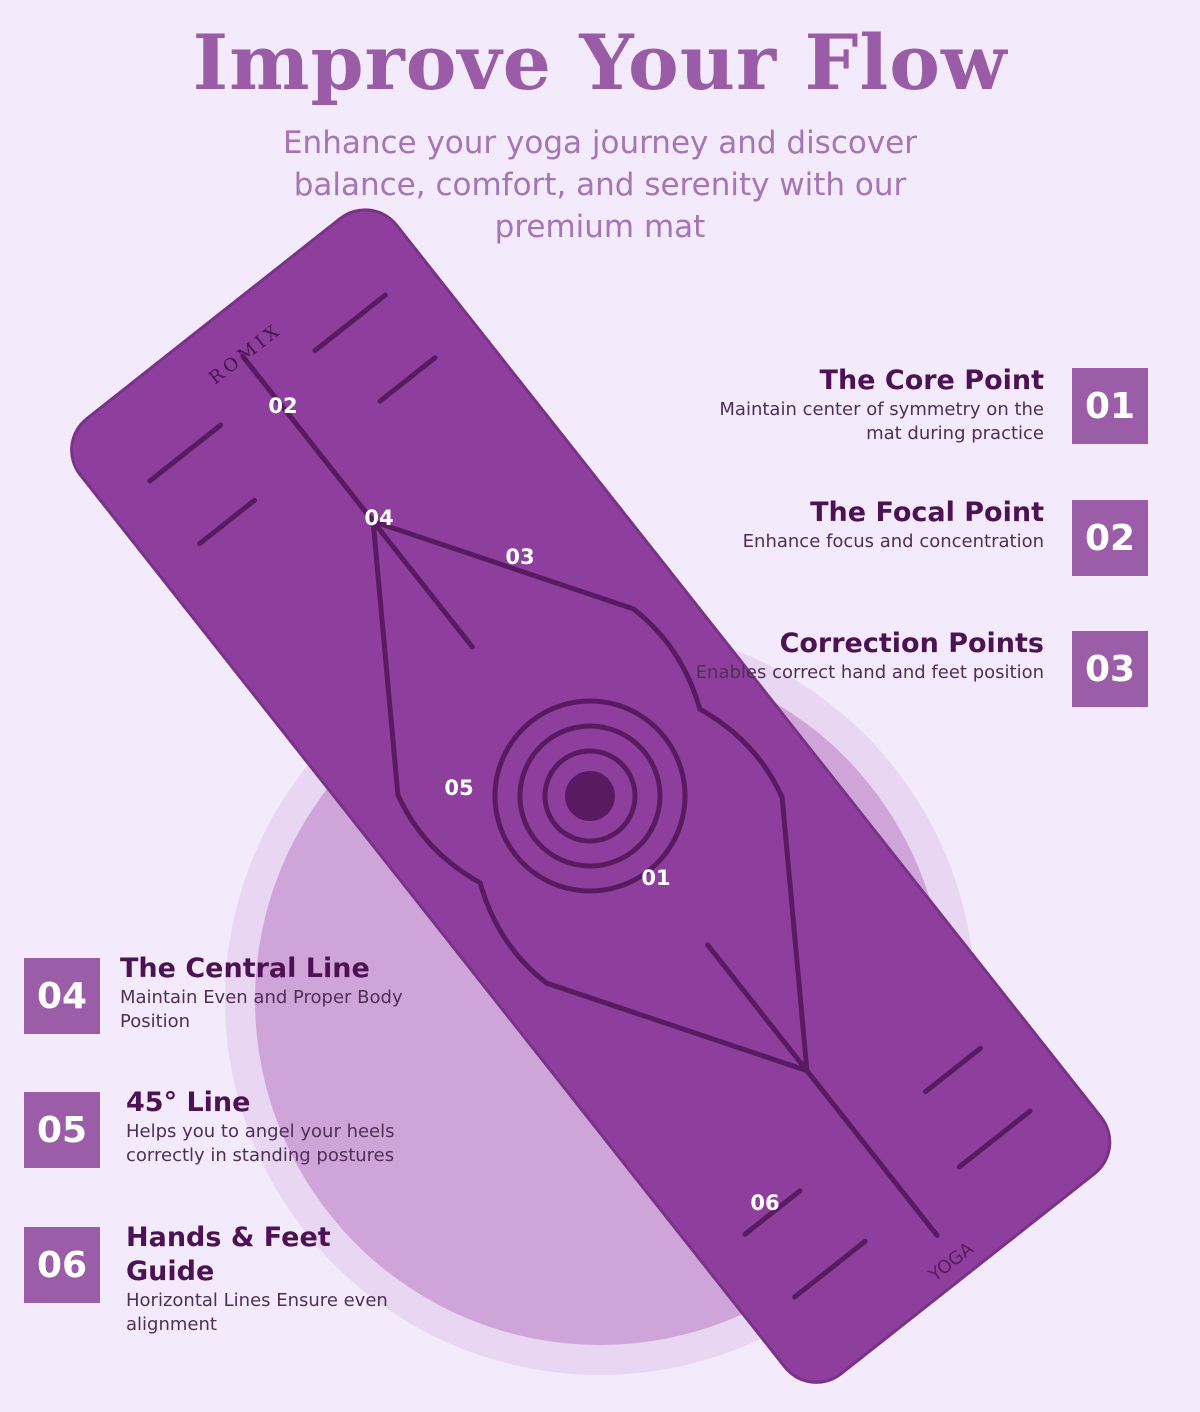  I want to click on mat-marker: 01, so click(655, 878).